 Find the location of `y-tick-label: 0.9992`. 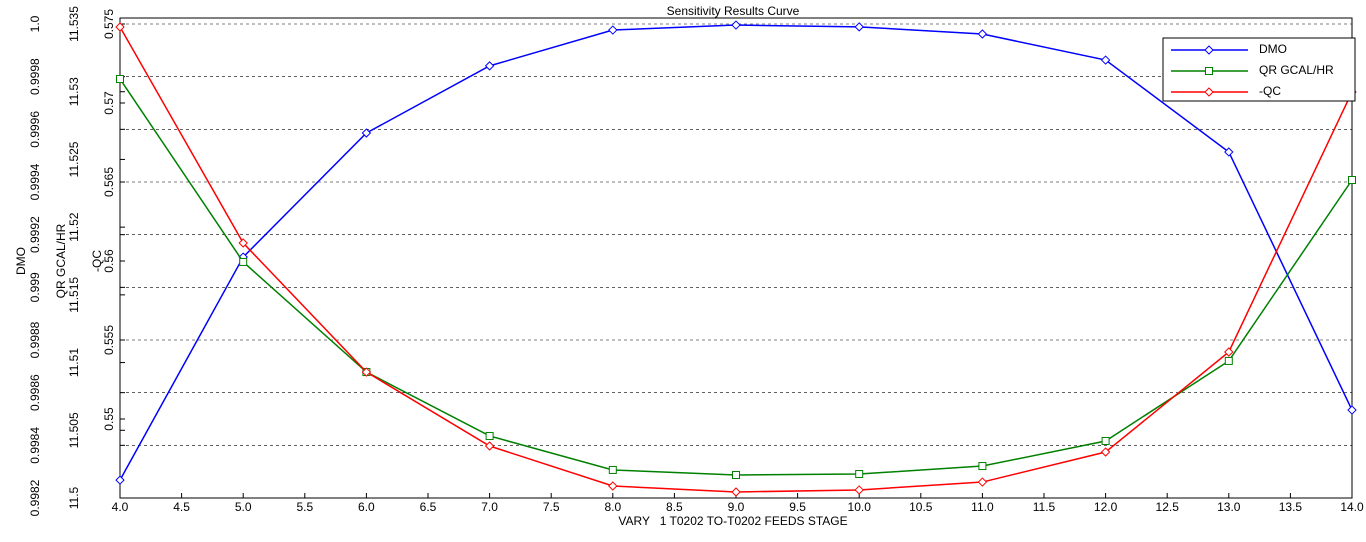

y-tick-label: 0.9992 is located at coordinates (35, 234).